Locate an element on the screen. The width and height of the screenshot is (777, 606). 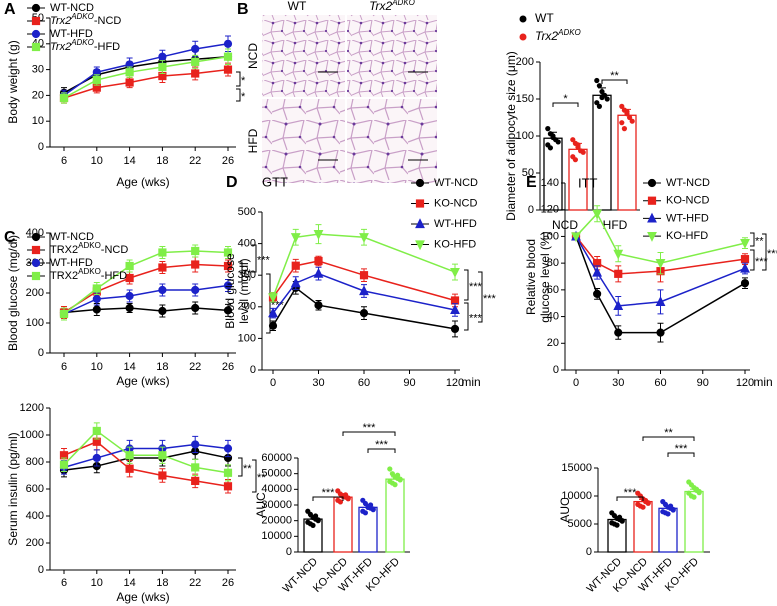
x-tick-label: 6 is located at coordinates (64, 161).